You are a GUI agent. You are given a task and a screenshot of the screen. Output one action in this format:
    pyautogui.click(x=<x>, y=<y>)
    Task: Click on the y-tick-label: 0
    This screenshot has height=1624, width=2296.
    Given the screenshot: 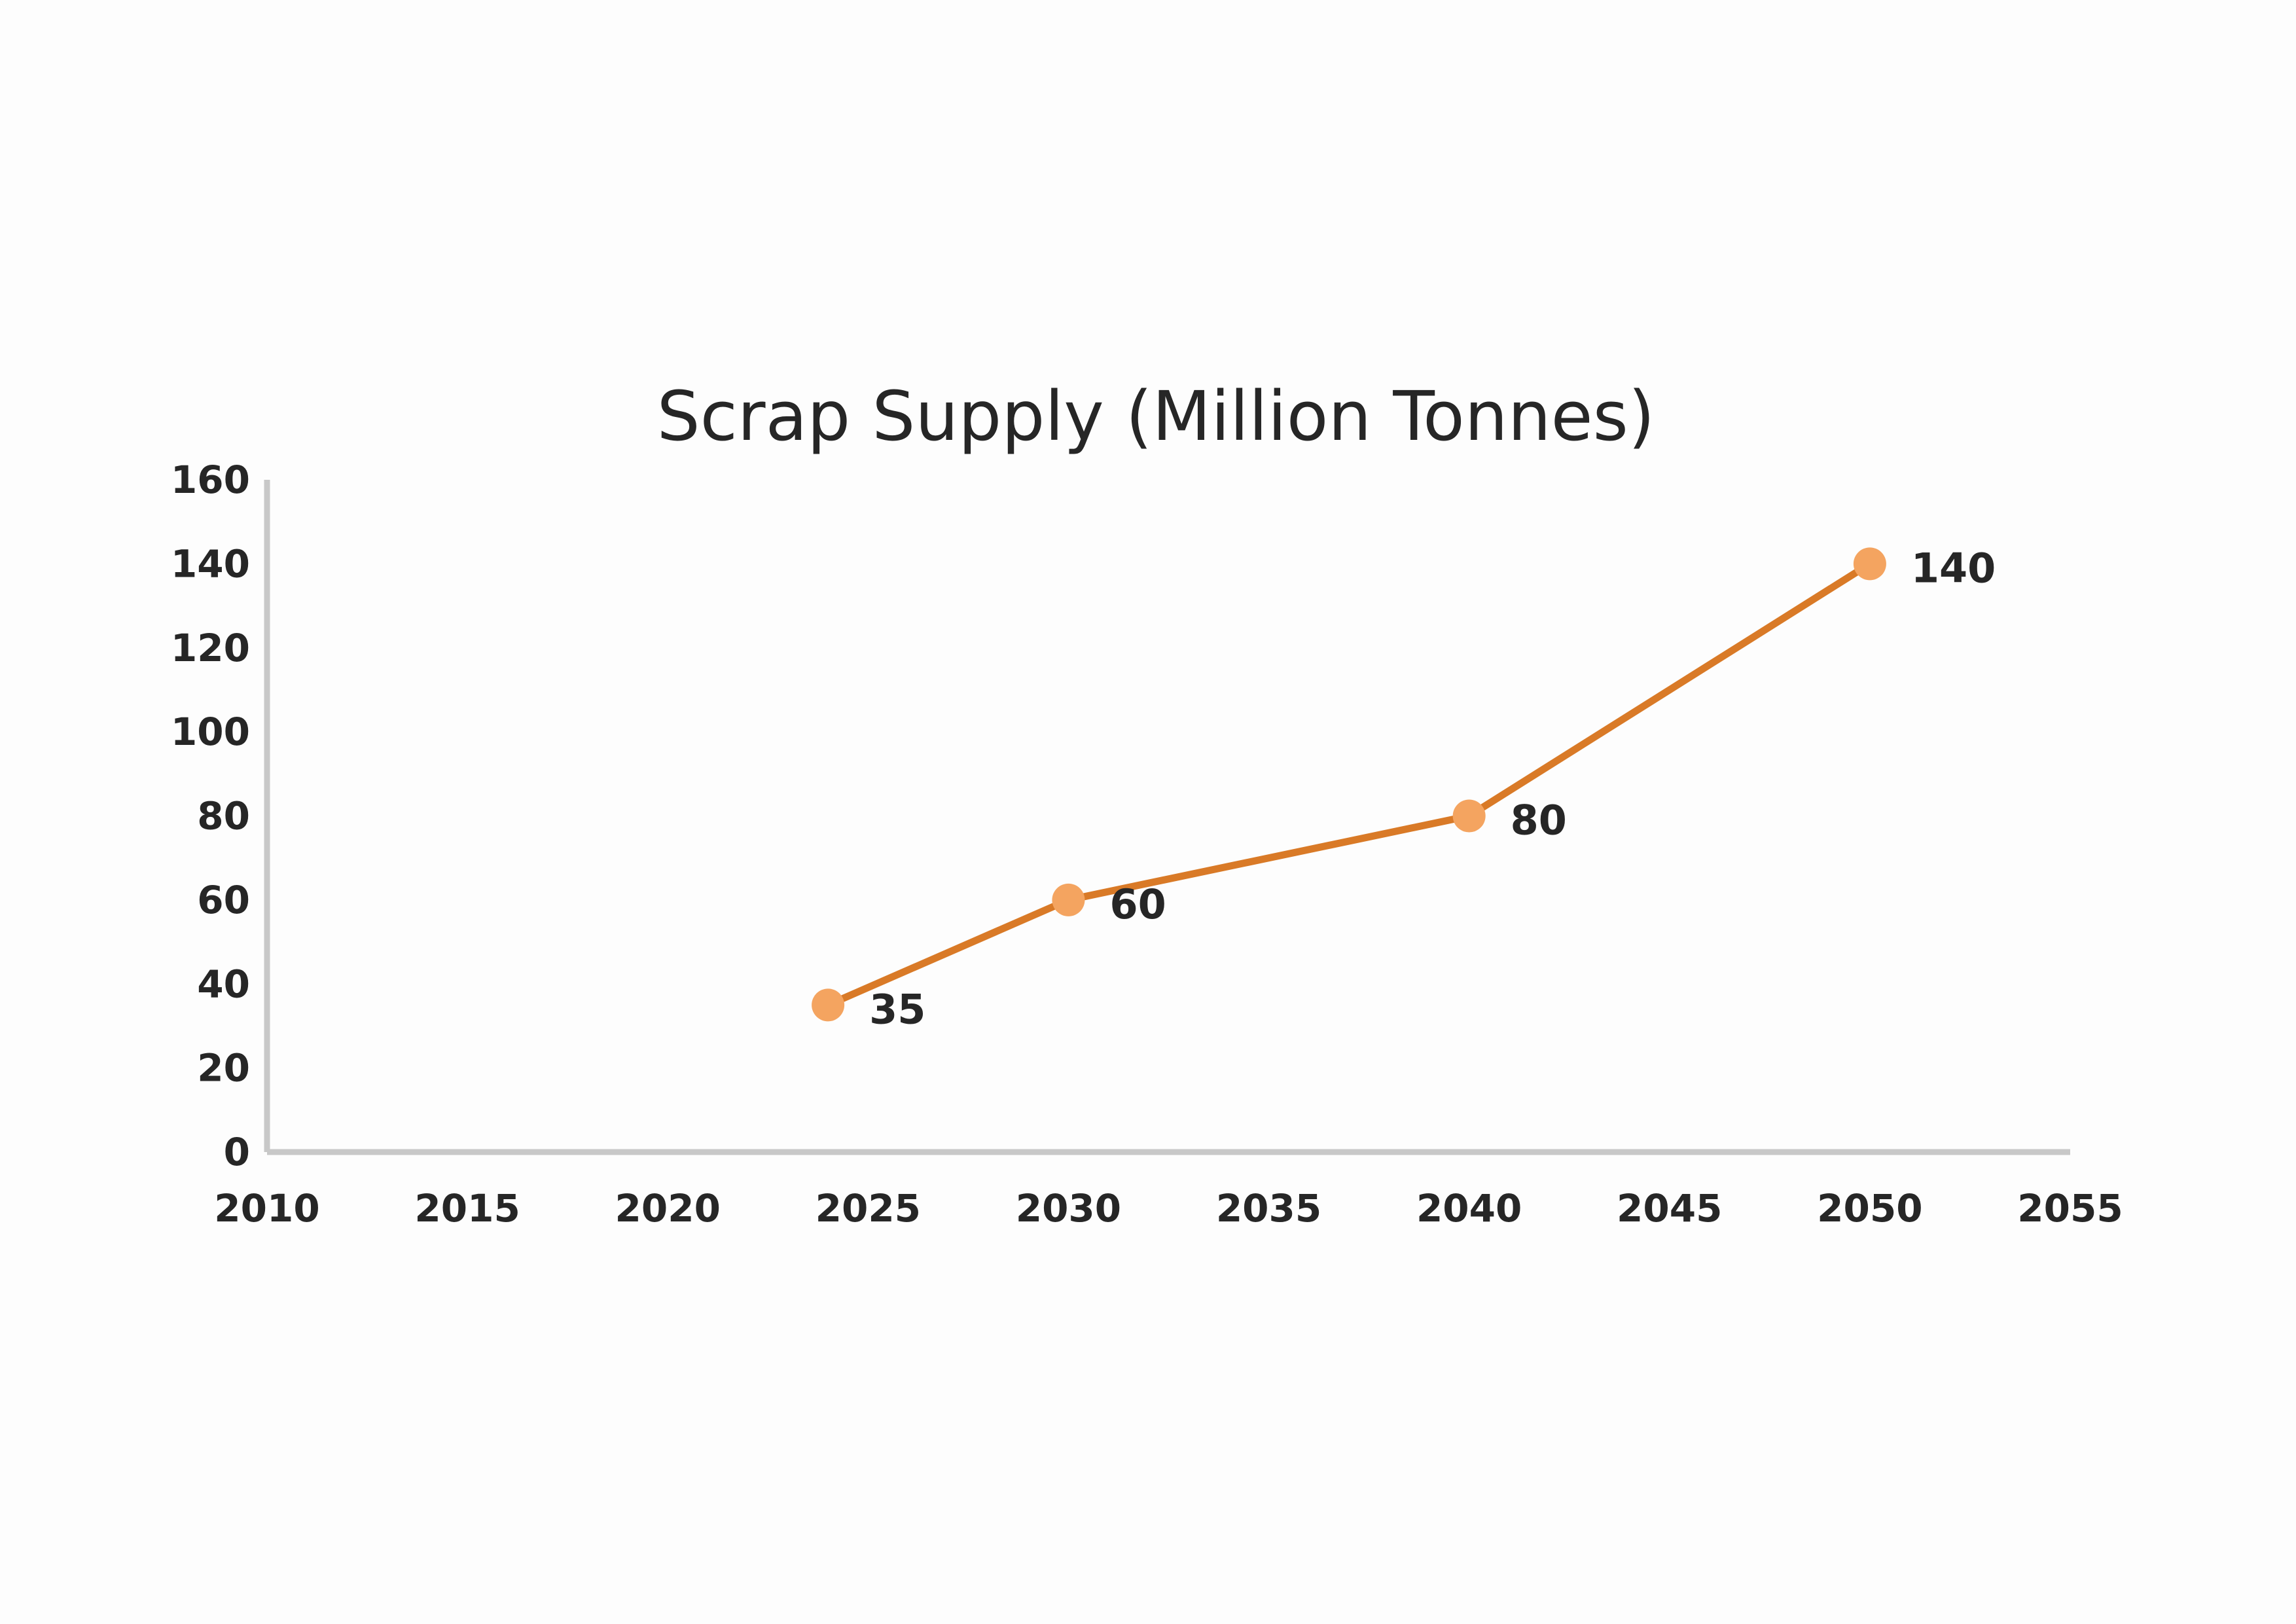 What is the action you would take?
    pyautogui.click(x=237, y=1152)
    